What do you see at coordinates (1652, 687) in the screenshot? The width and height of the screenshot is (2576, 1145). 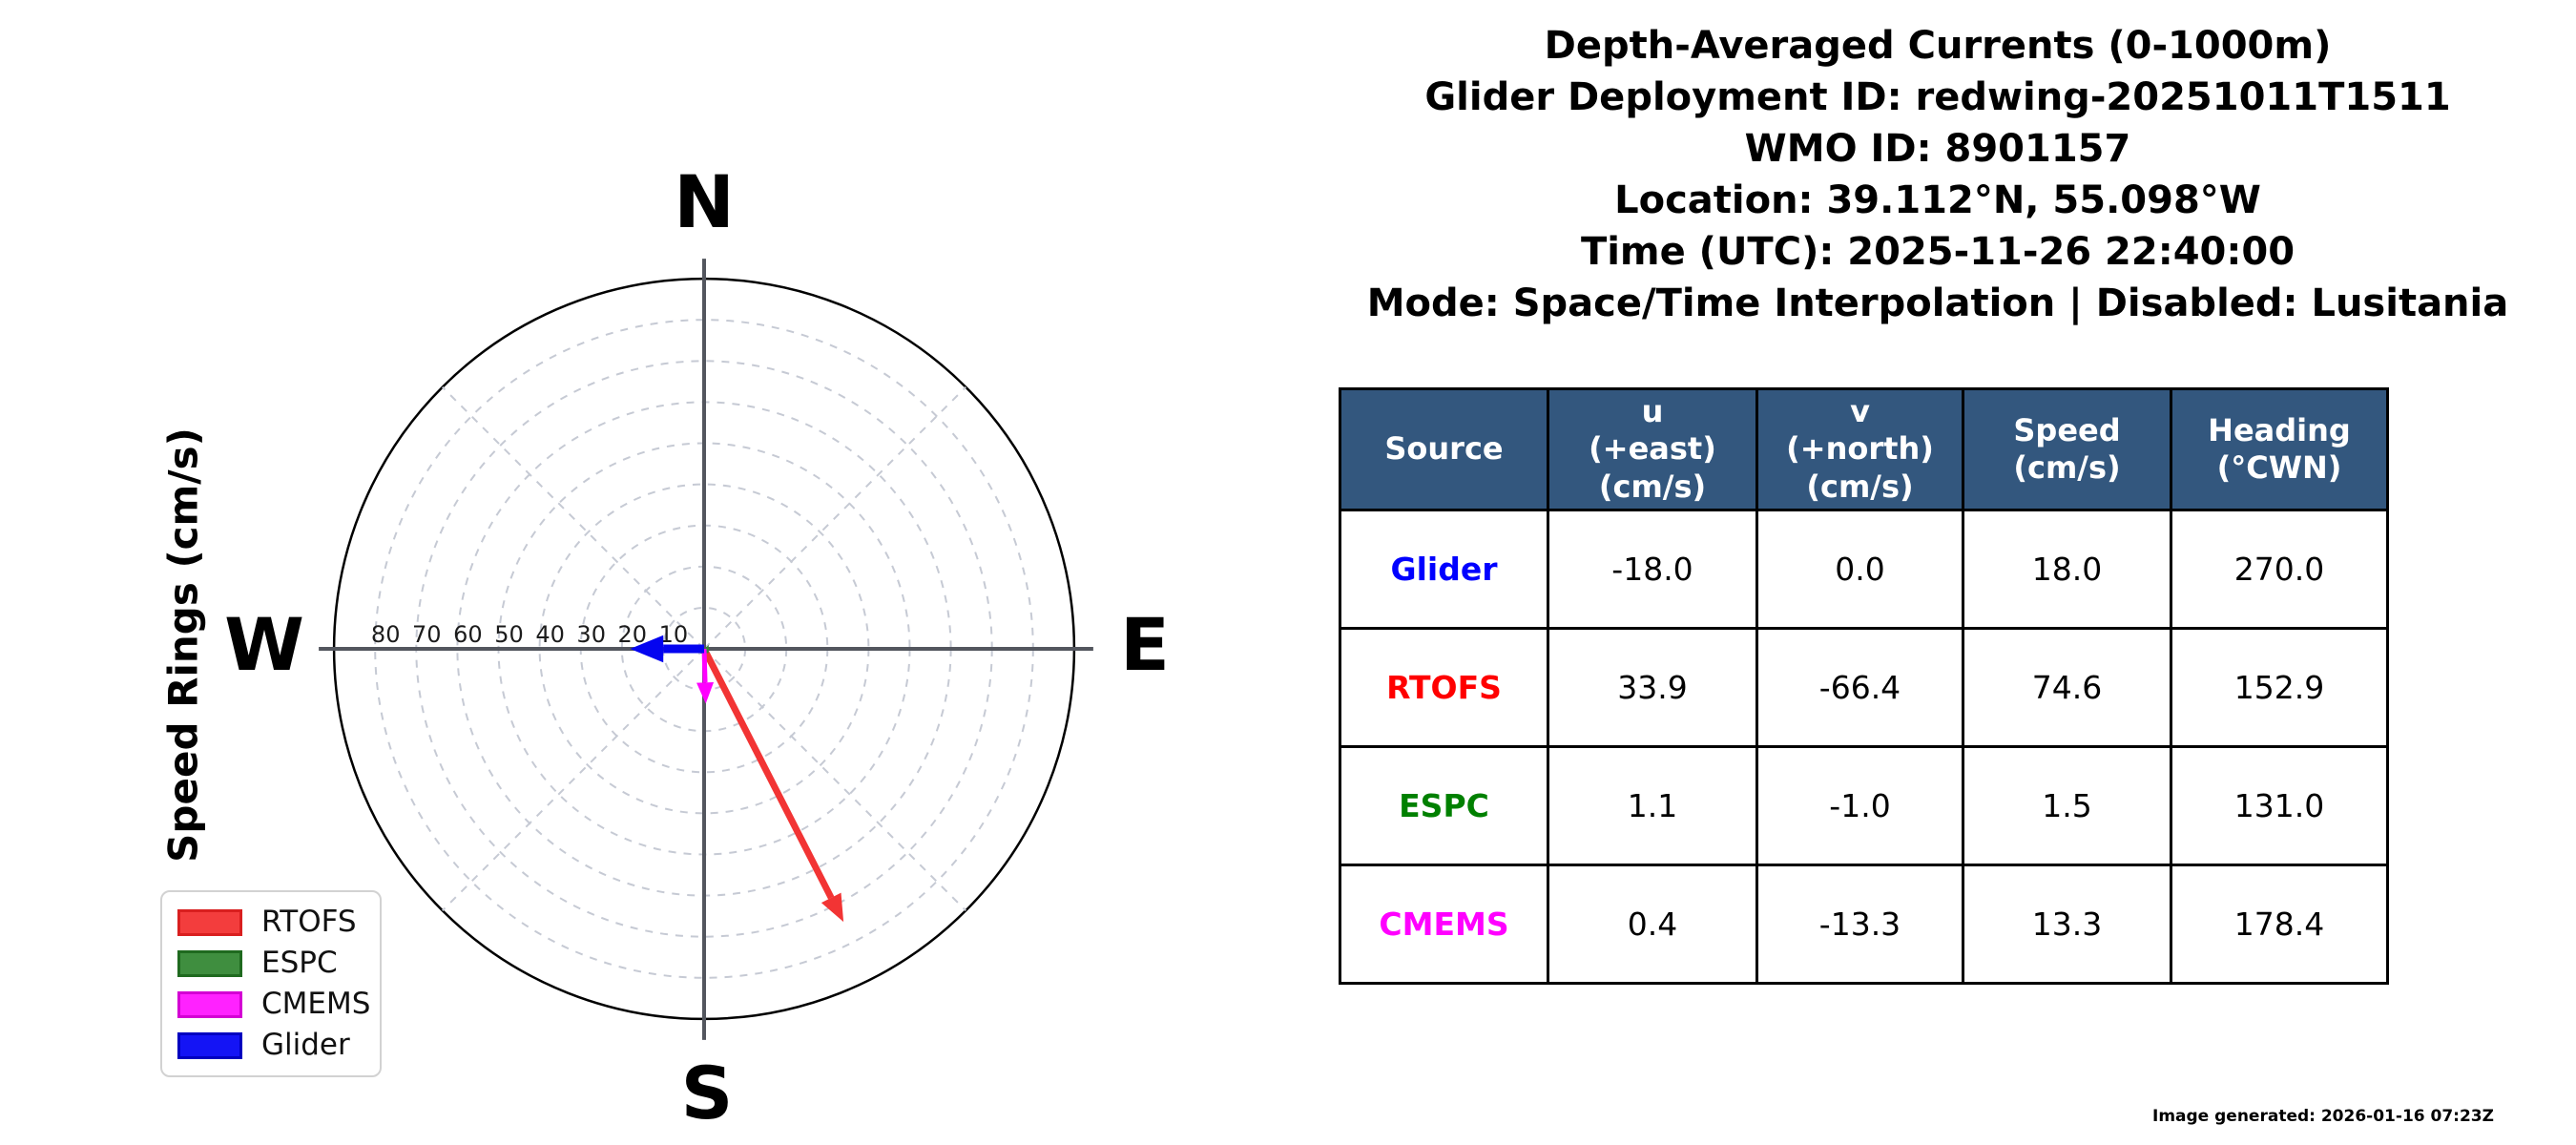 I see `table-cell: 33.9` at bounding box center [1652, 687].